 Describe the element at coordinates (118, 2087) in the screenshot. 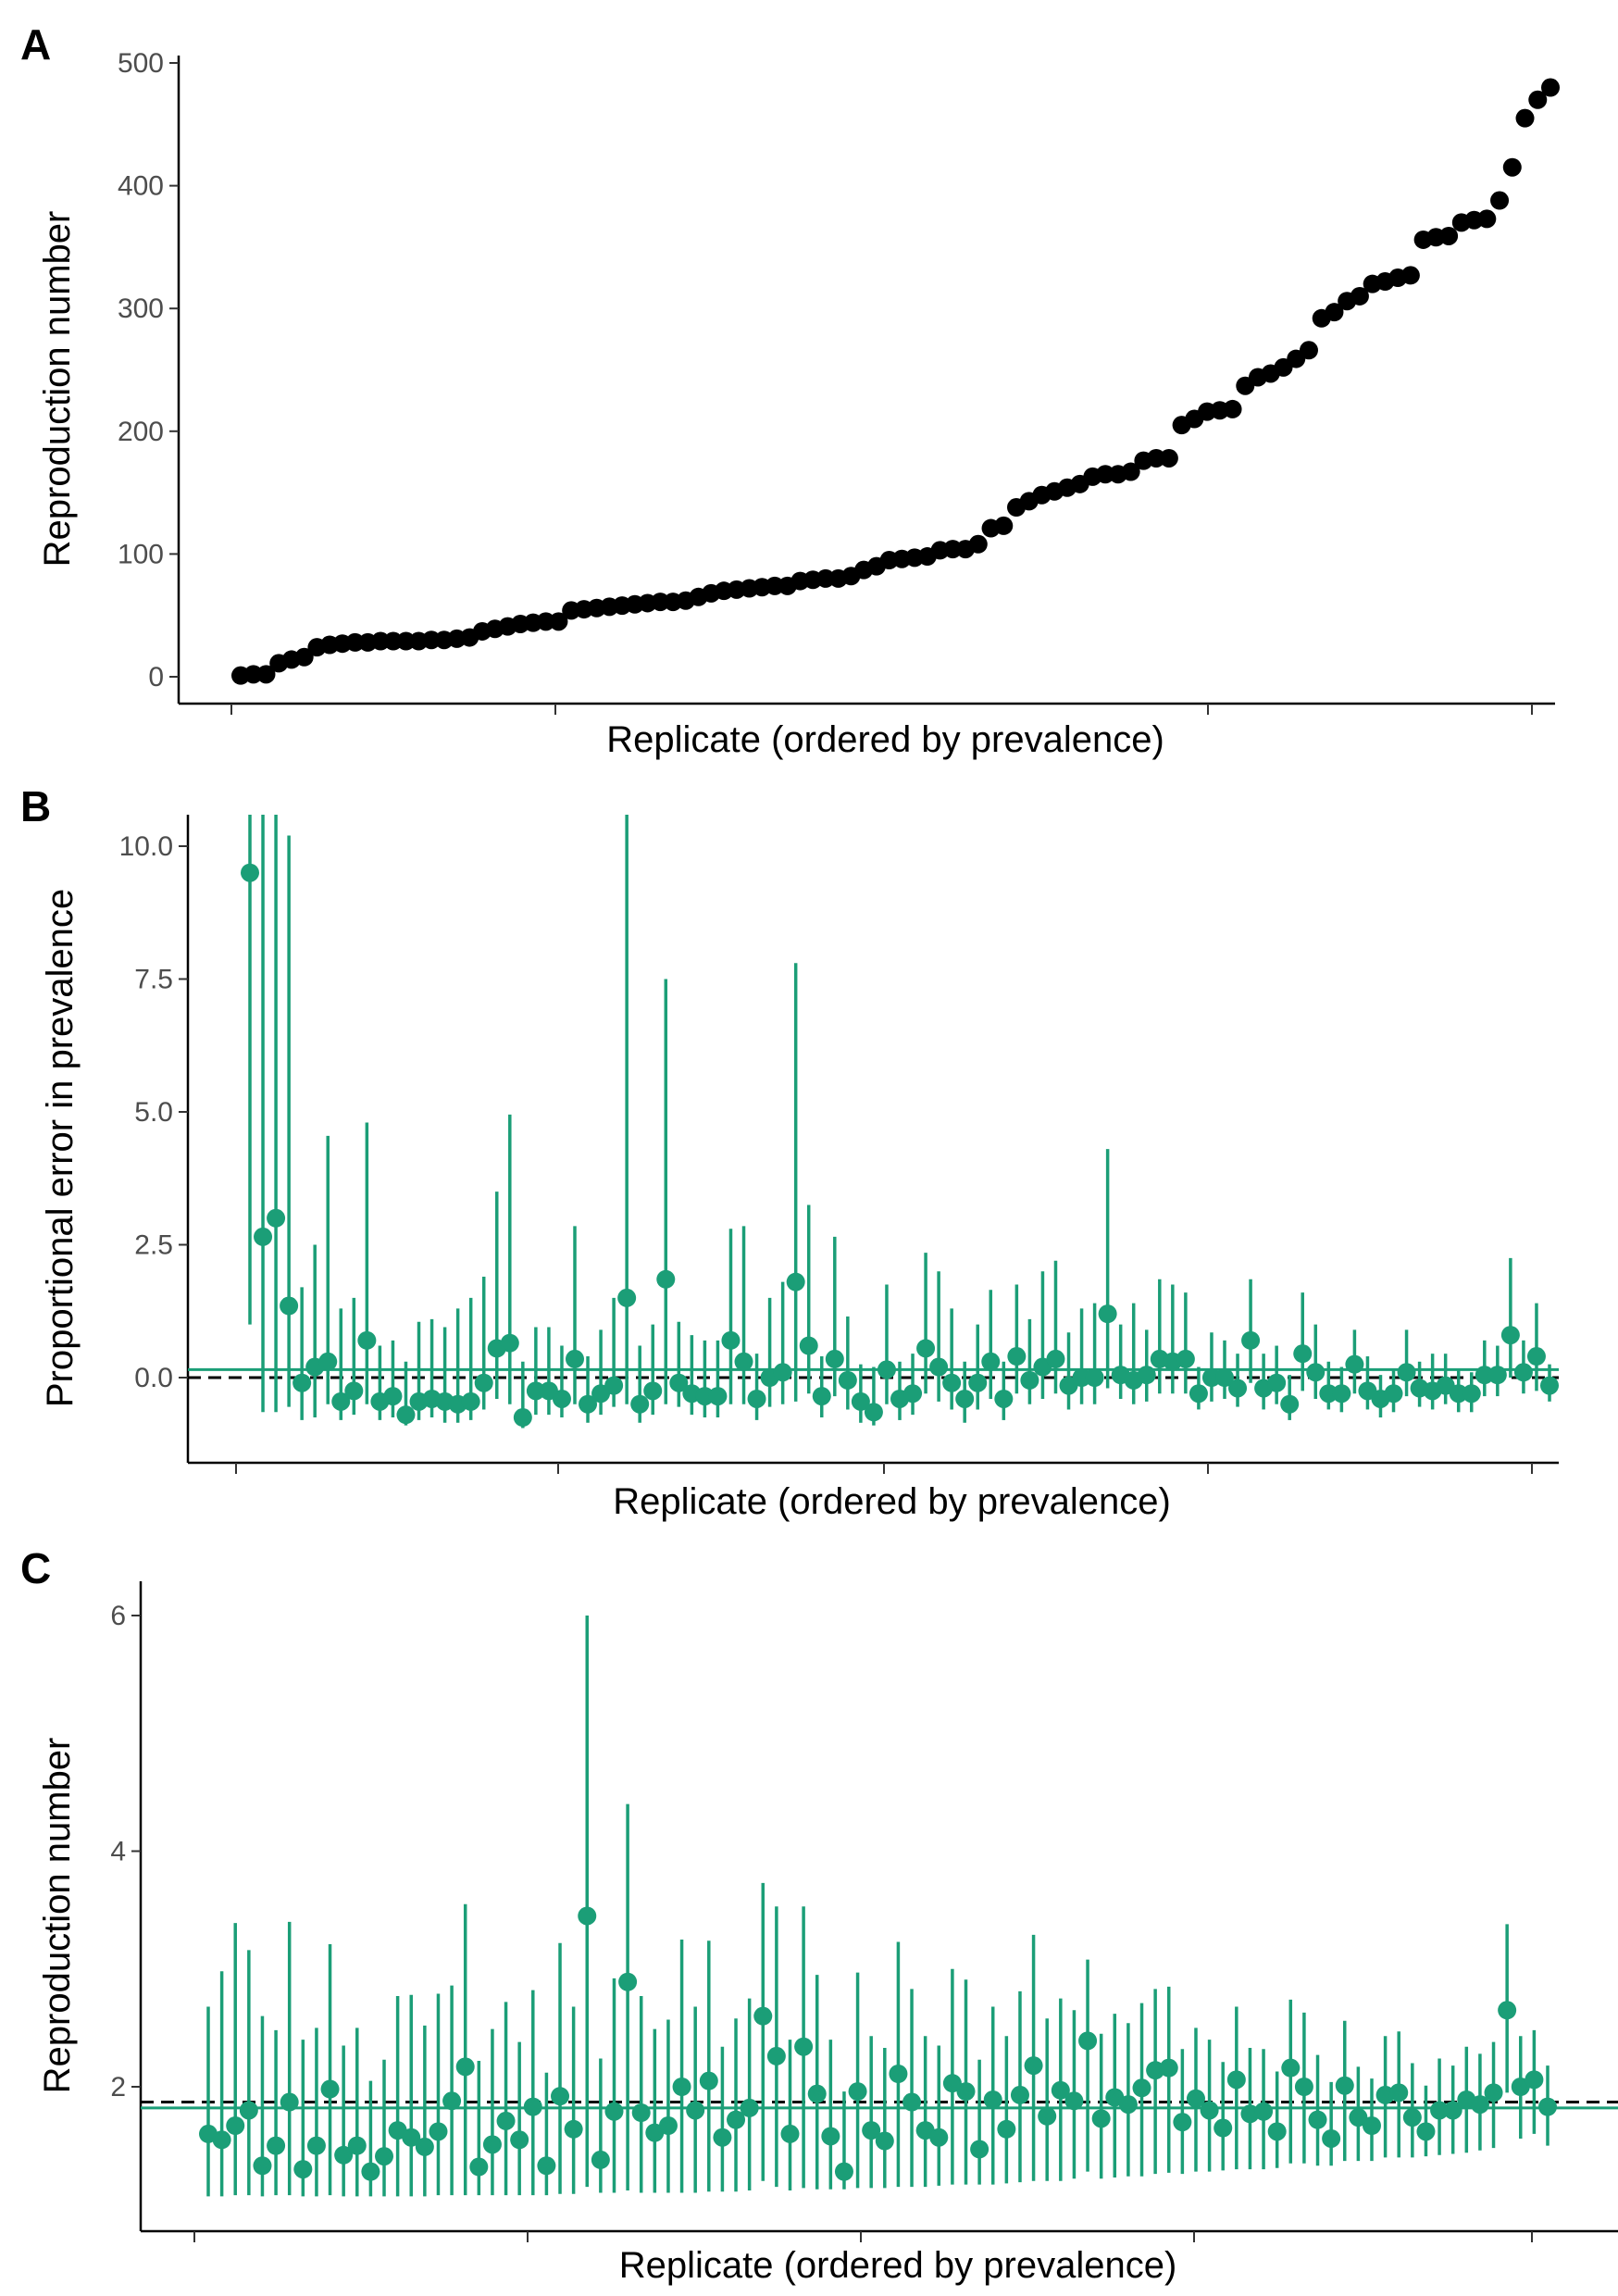

I see `y-tick-label: 2` at that location.